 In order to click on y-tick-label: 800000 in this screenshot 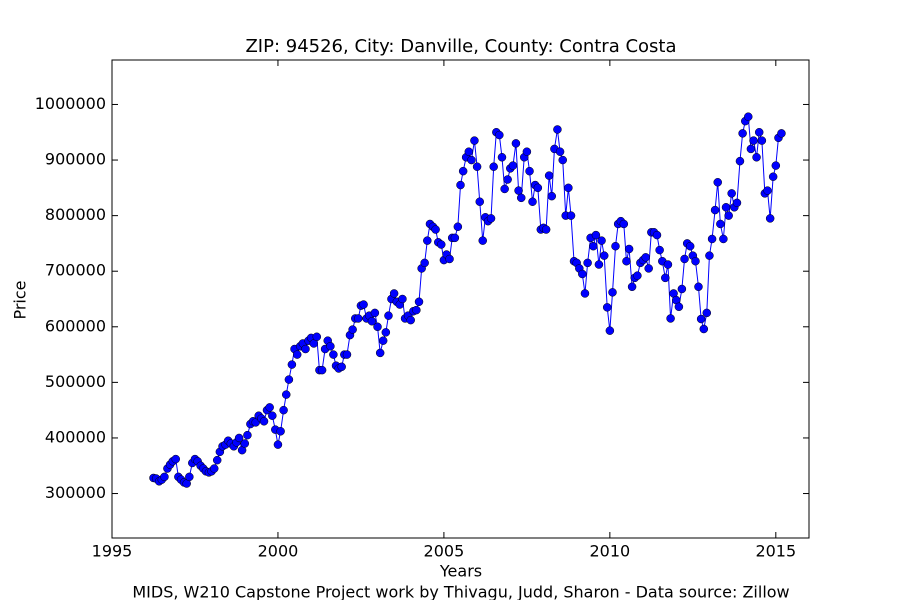, I will do `click(75, 214)`.